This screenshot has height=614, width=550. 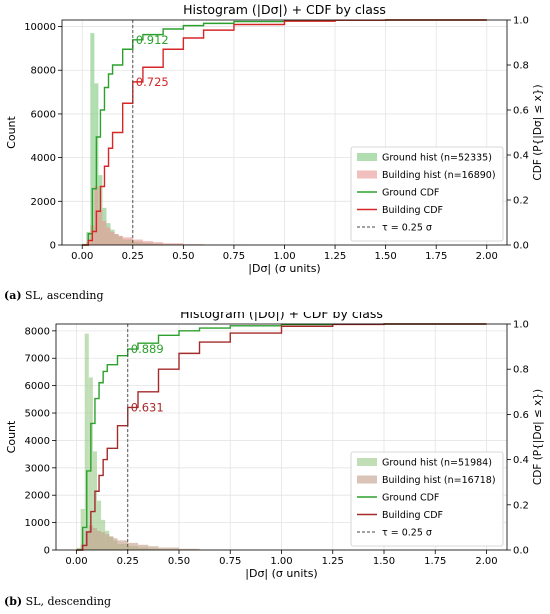 I want to click on chart0-ytick-label-5: 10000, so click(x=40, y=27).